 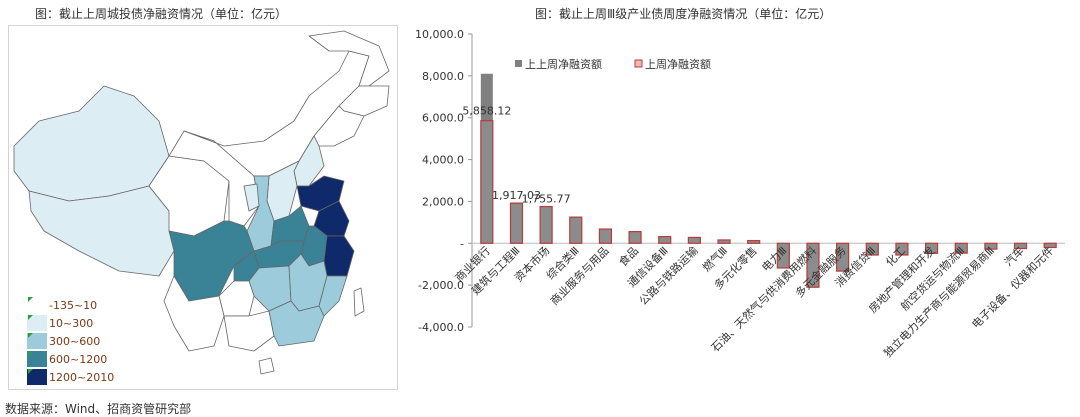 What do you see at coordinates (546, 199) in the screenshot?
I see `data-label: 1,755.77` at bounding box center [546, 199].